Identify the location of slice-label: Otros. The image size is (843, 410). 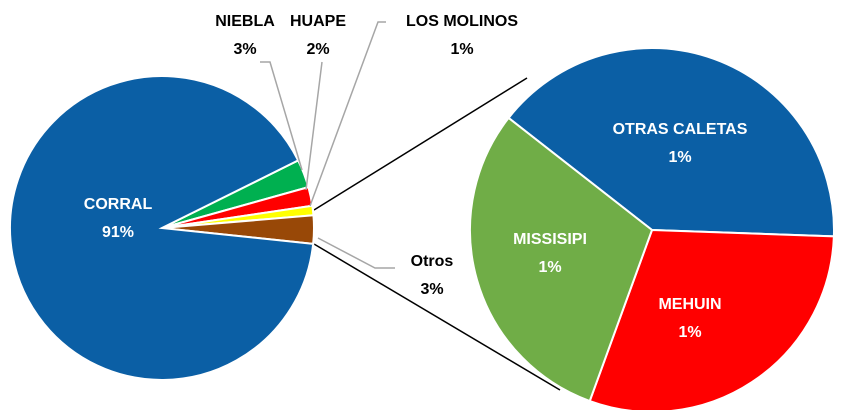
(432, 261).